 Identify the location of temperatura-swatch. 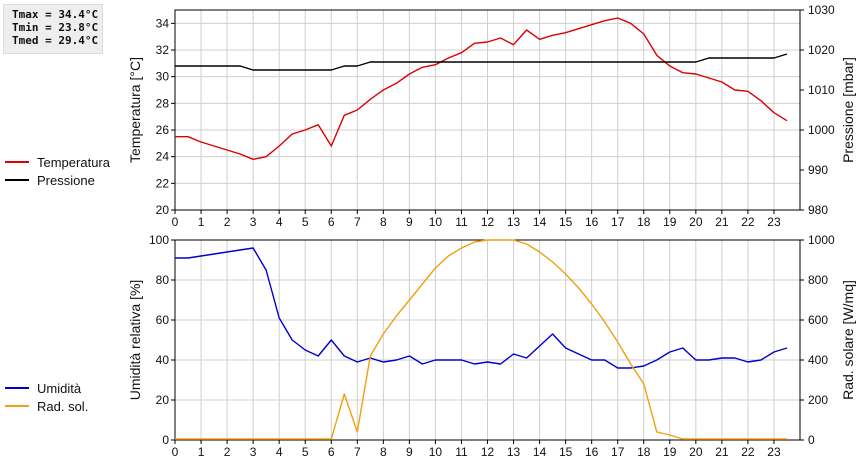
(17, 162).